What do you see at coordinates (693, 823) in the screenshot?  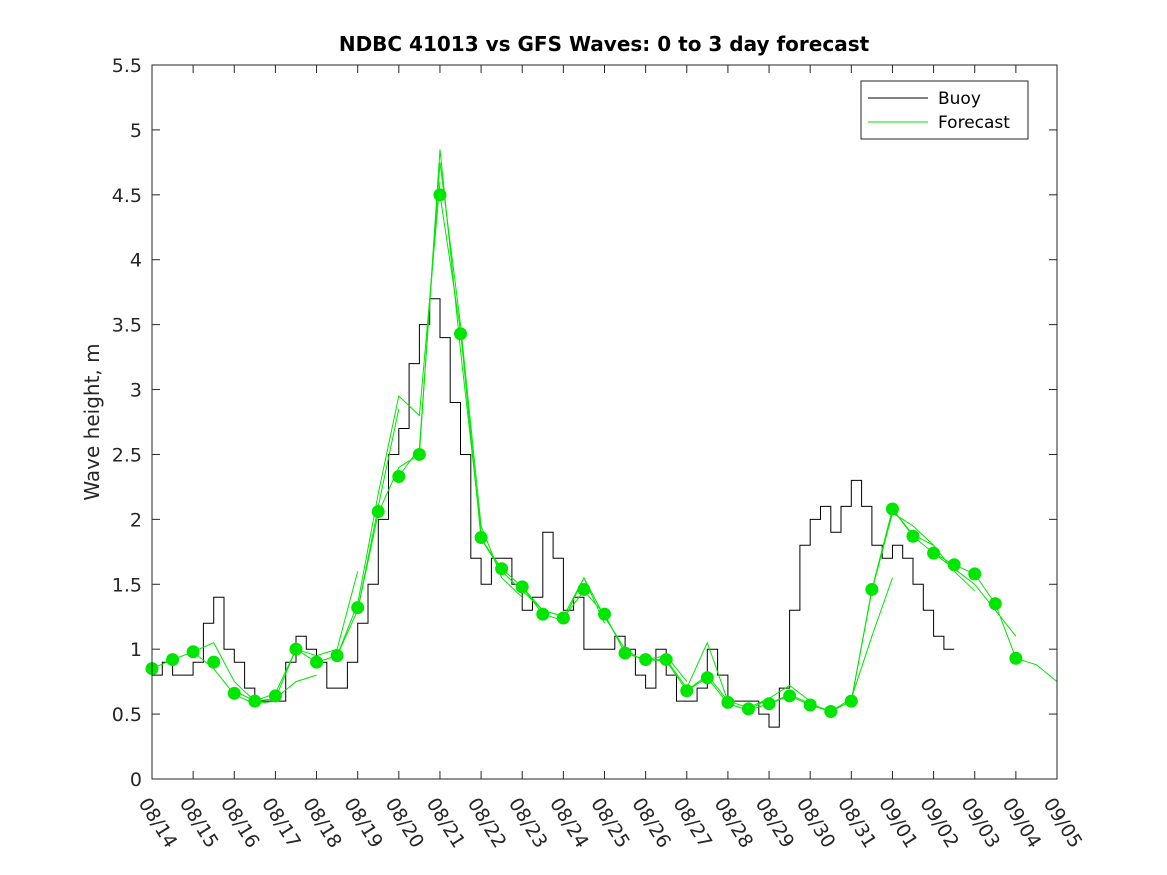 I see `x-tick-label: 08/27` at bounding box center [693, 823].